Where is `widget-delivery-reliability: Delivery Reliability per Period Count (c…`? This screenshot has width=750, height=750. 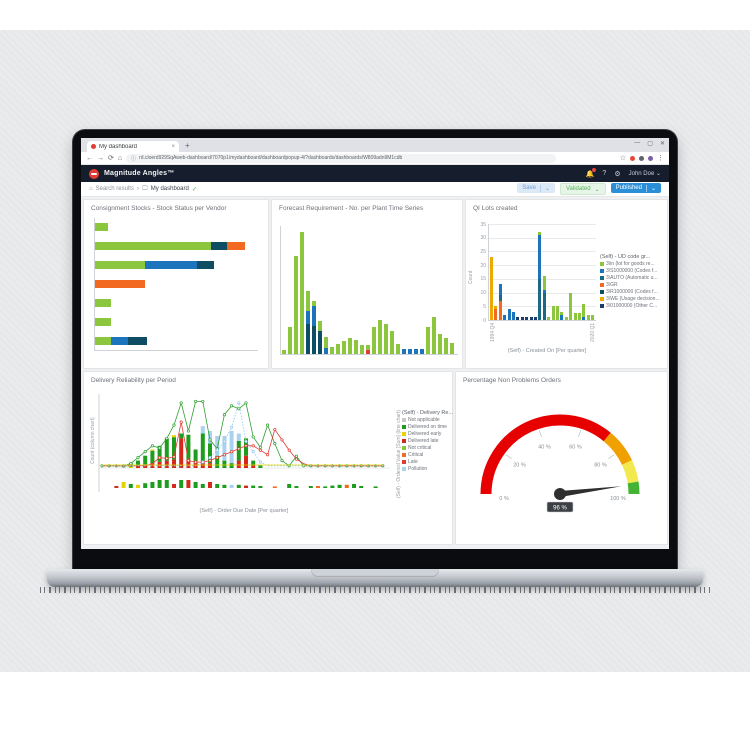
widget-delivery-reliability: Delivery Reliability per Period Count (c… is located at coordinates (268, 458).